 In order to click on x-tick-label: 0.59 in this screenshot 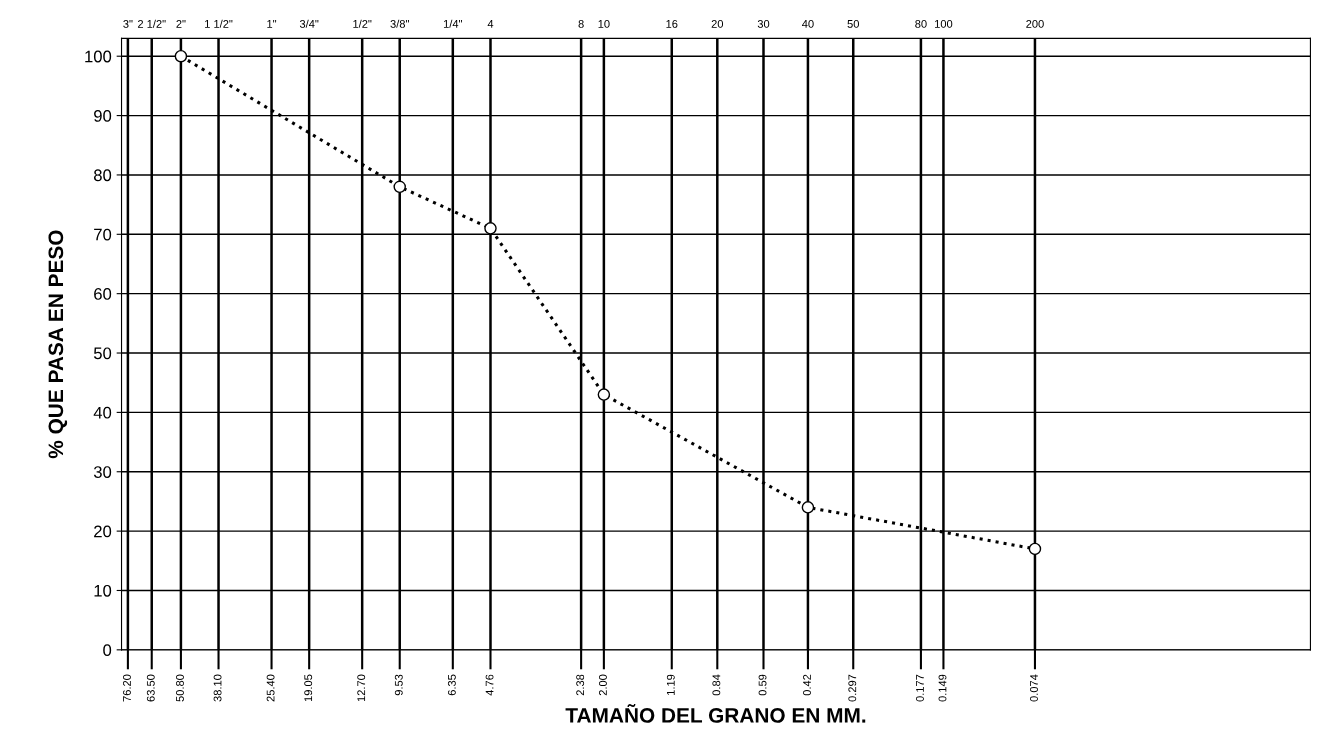, I will do `click(762, 685)`.